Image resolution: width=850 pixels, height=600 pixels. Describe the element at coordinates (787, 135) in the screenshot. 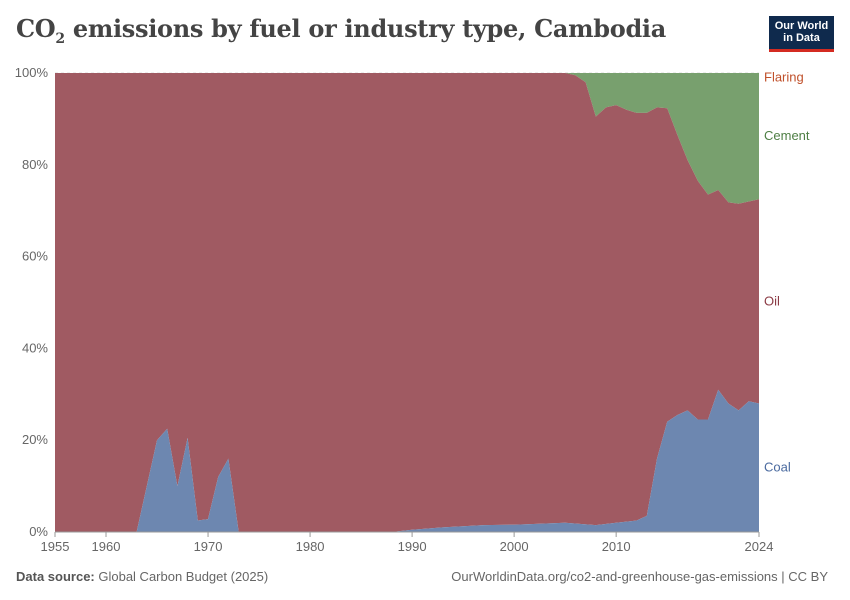

I see `series-label-cement: Cement` at that location.